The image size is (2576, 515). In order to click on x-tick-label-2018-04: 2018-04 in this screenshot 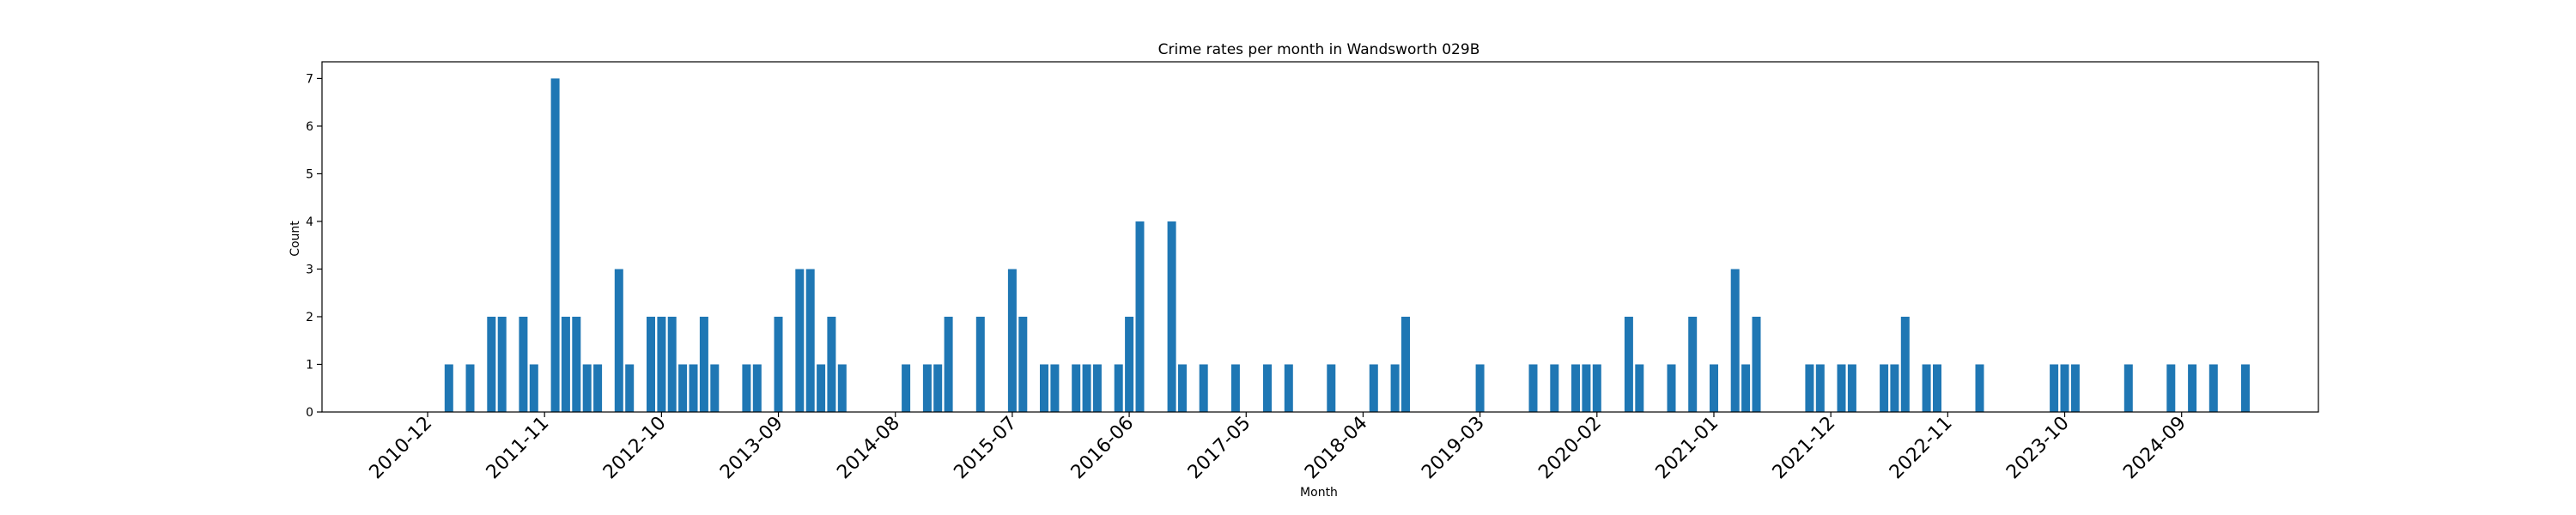, I will do `click(1336, 448)`.